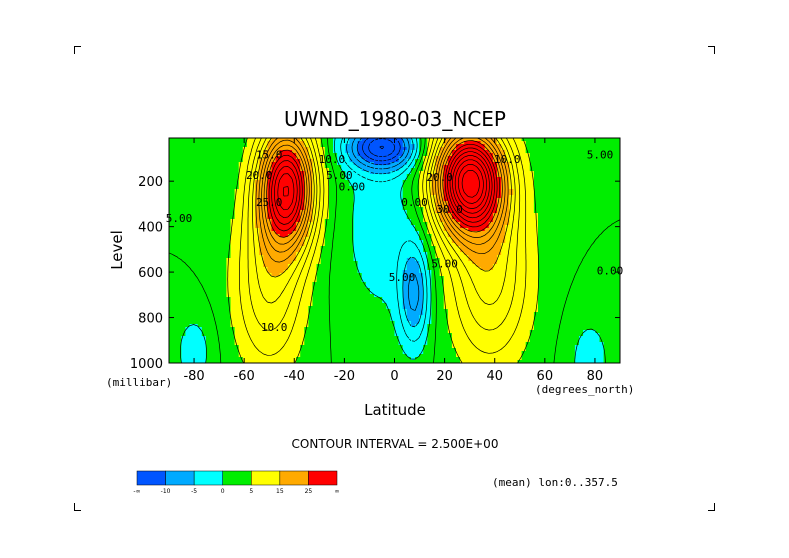 This screenshot has width=789, height=558. Describe the element at coordinates (711, 507) in the screenshot. I see `corner-mark-bottom-right` at that location.